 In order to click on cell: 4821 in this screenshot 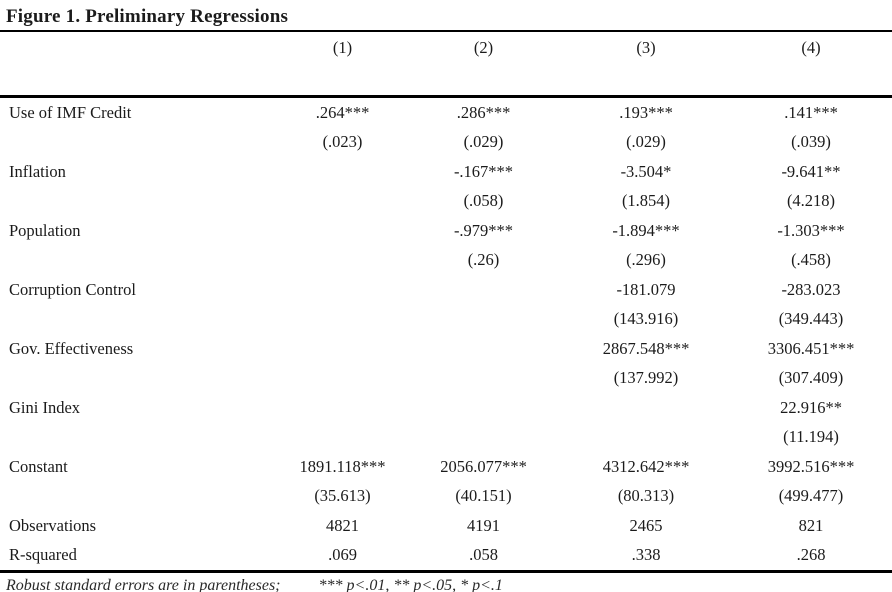, I will do `click(342, 525)`.